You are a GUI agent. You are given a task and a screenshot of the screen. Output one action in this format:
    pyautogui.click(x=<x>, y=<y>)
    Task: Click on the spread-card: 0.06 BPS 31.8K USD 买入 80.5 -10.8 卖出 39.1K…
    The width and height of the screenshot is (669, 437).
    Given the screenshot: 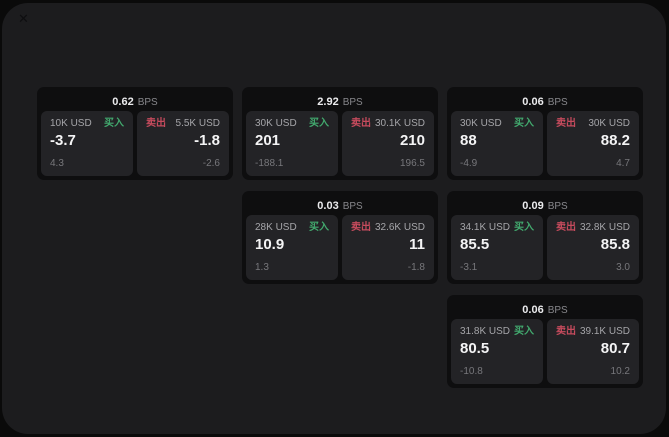 What is the action you would take?
    pyautogui.click(x=545, y=341)
    